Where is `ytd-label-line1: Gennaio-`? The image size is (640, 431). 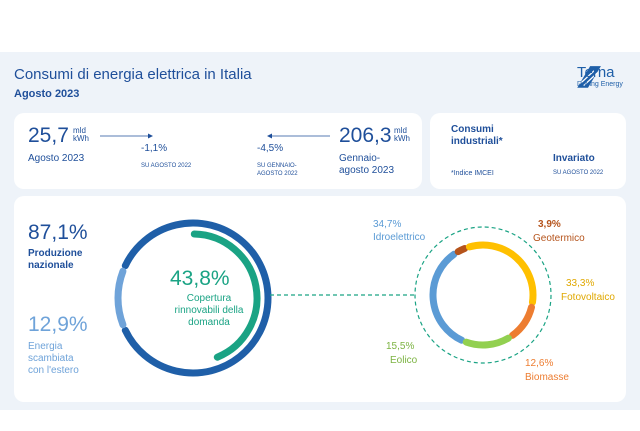 ytd-label-line1: Gennaio- is located at coordinates (360, 158).